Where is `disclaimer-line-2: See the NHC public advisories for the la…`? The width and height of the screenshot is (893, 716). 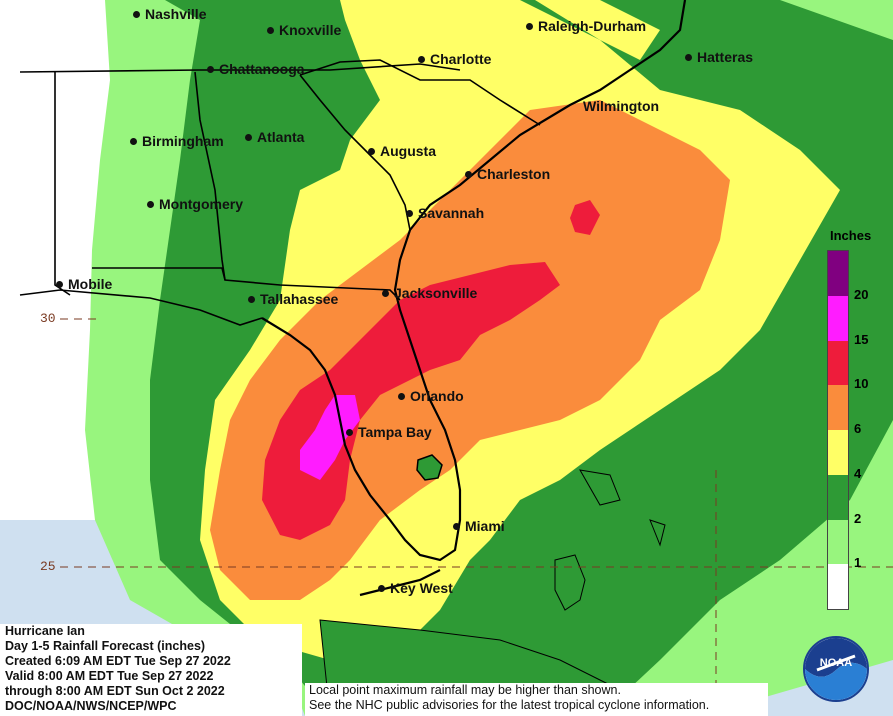
disclaimer-line-2: See the NHC public advisories for the la… is located at coordinates (509, 705).